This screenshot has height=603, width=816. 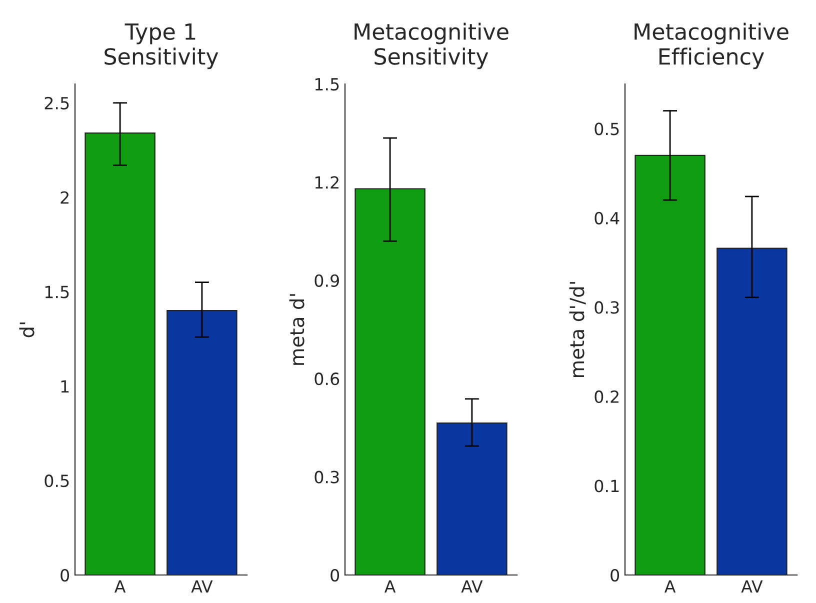 I want to click on y-tick-label: 0.4, so click(x=607, y=218).